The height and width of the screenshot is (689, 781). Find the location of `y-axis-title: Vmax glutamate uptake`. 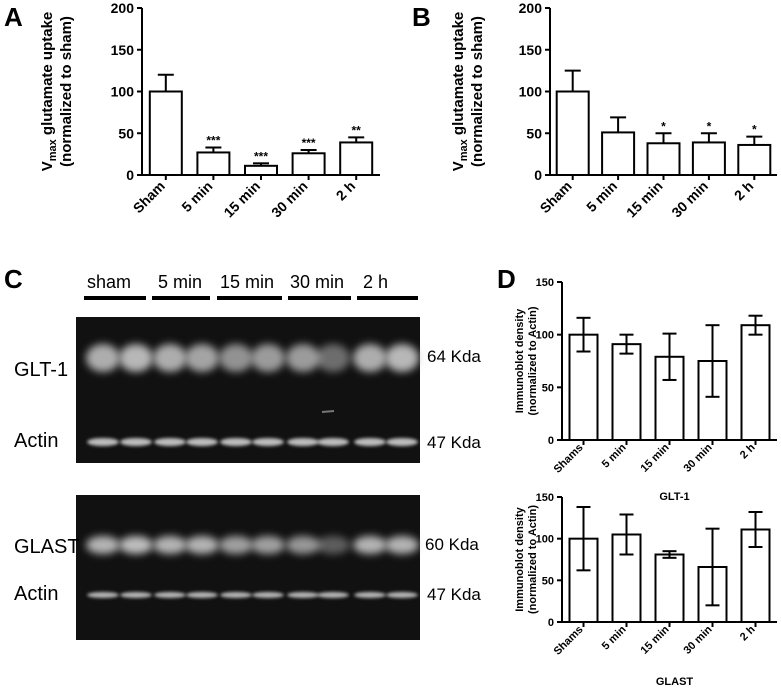

y-axis-title: Vmax glutamate uptake is located at coordinates (49, 92).